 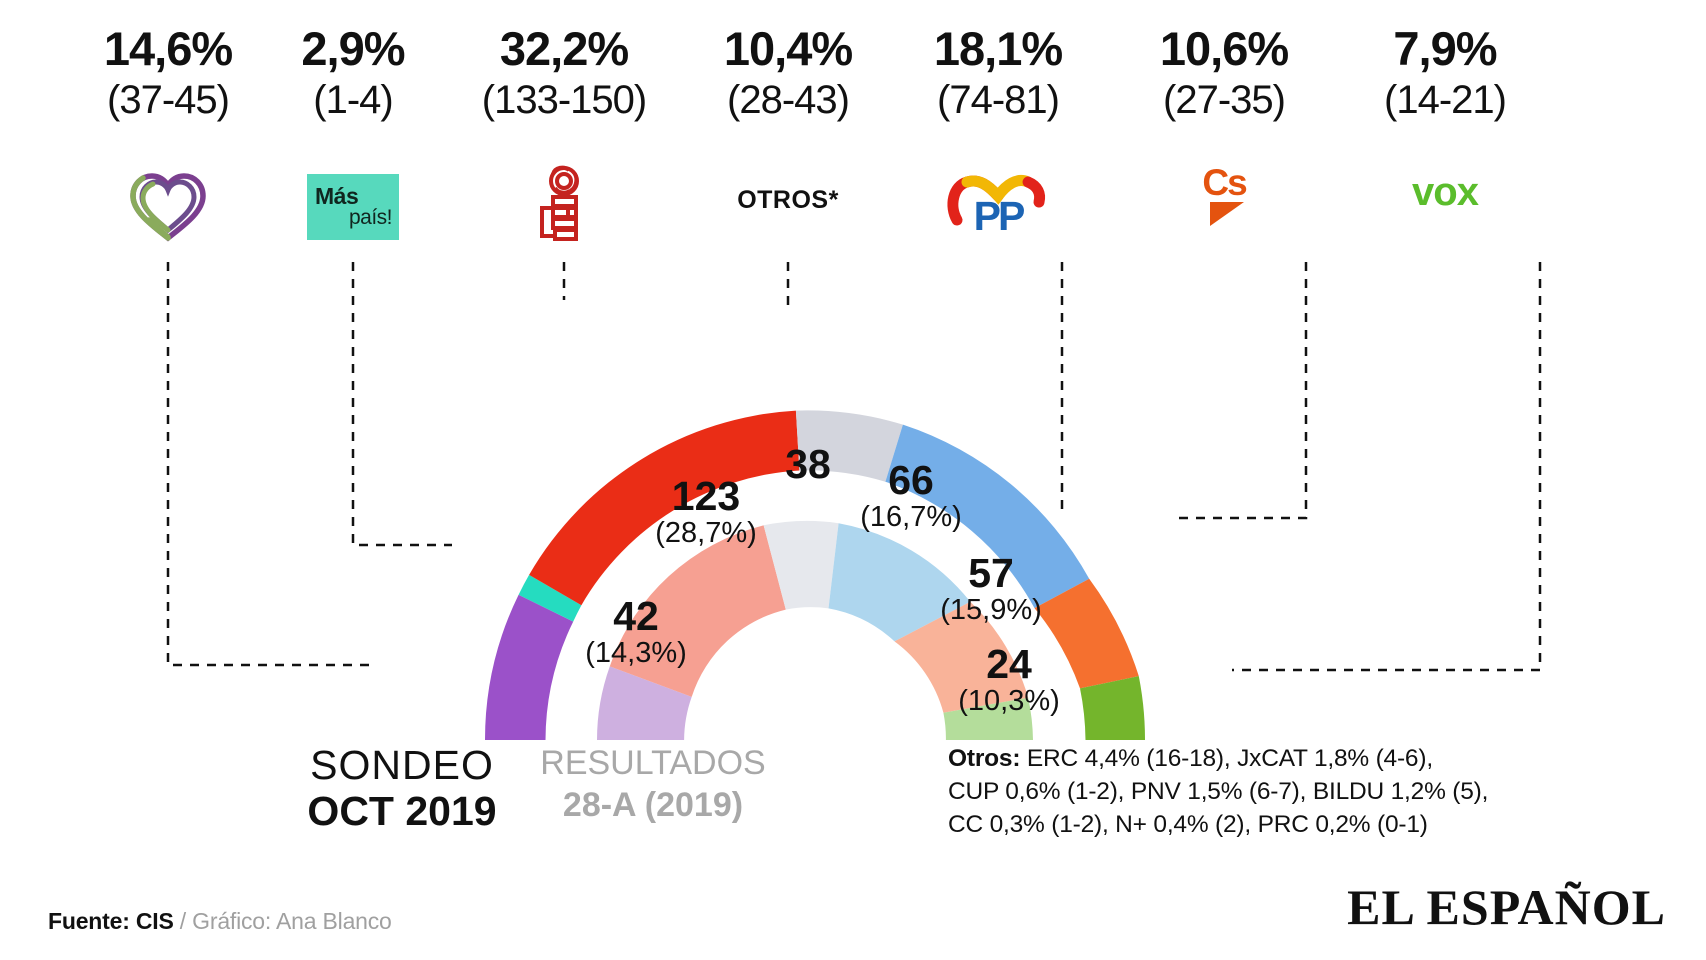 What do you see at coordinates (636, 616) in the screenshot?
I see `inner-label-unidas-podemos-seats: 42` at bounding box center [636, 616].